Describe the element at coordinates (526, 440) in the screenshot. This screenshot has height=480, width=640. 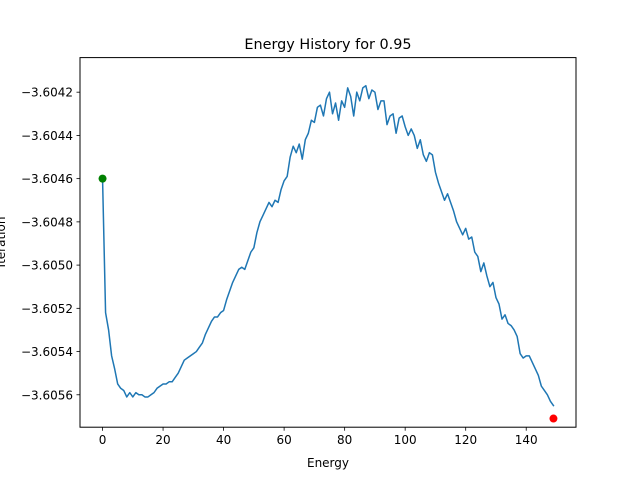
I see `x-tick-label: 140` at that location.